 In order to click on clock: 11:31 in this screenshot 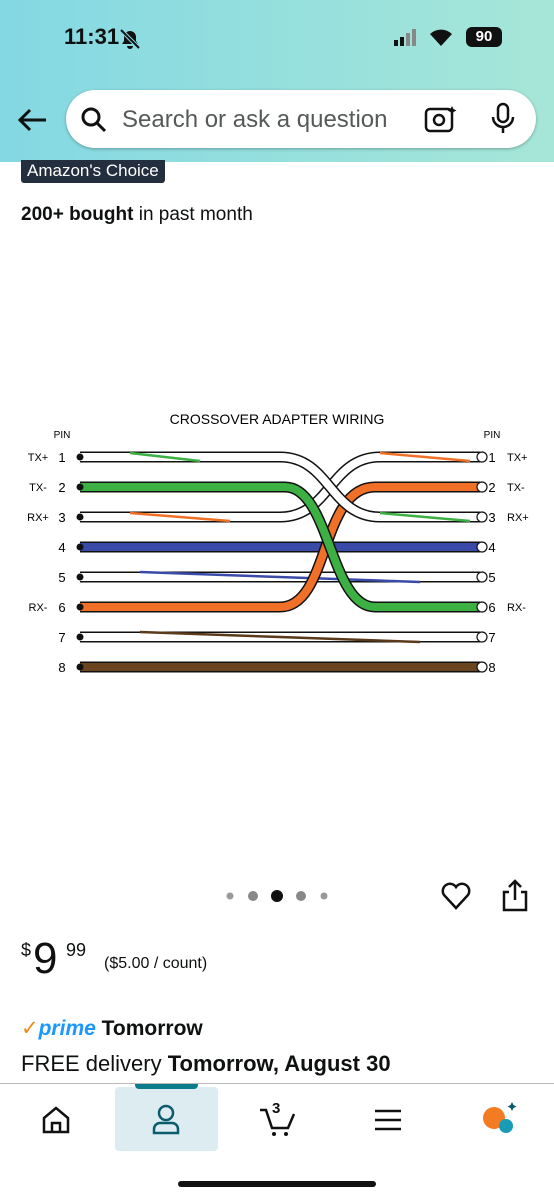, I will do `click(92, 36)`.